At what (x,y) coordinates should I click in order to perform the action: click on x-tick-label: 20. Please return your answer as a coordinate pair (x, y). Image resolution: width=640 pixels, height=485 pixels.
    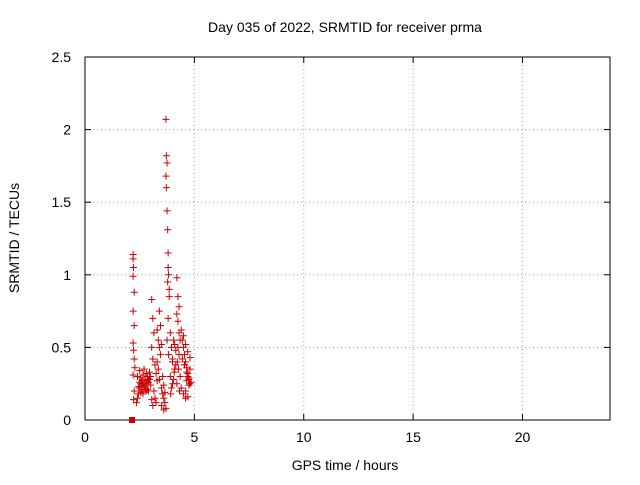
    Looking at the image, I should click on (523, 437).